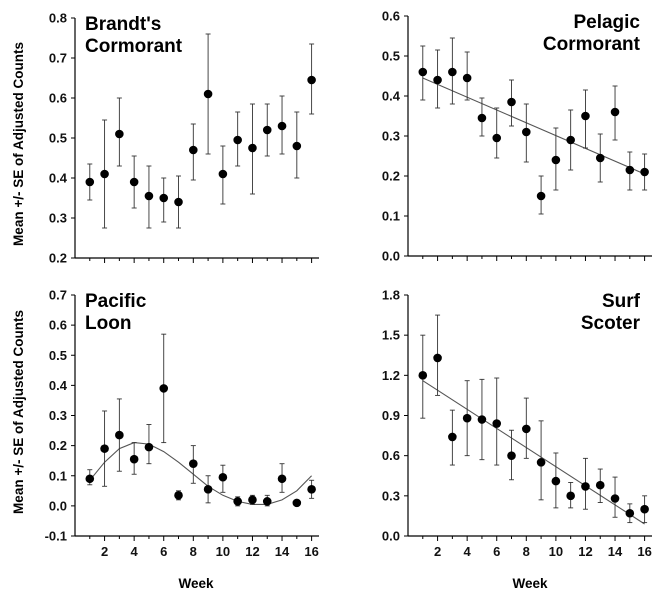 The width and height of the screenshot is (656, 596). What do you see at coordinates (116, 301) in the screenshot?
I see `chart-title-line: Pacific` at bounding box center [116, 301].